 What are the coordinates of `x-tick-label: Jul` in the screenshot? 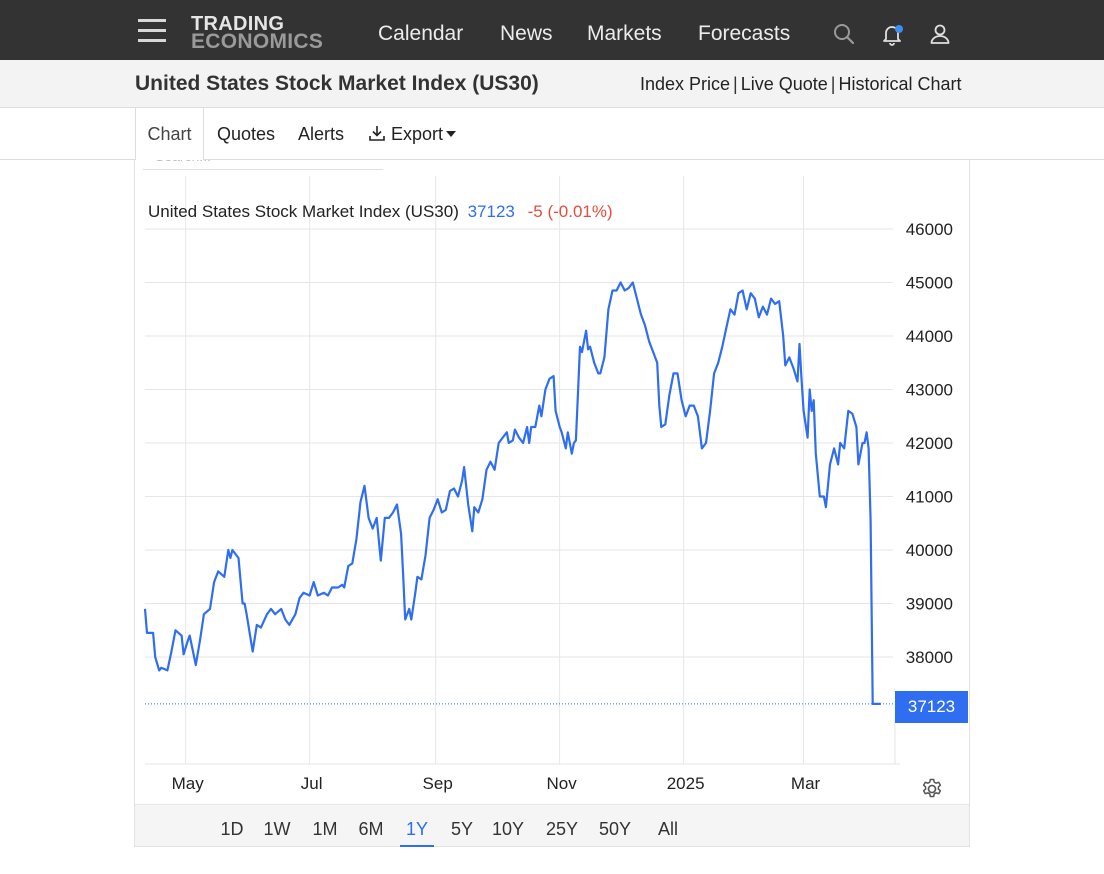 It's located at (312, 783).